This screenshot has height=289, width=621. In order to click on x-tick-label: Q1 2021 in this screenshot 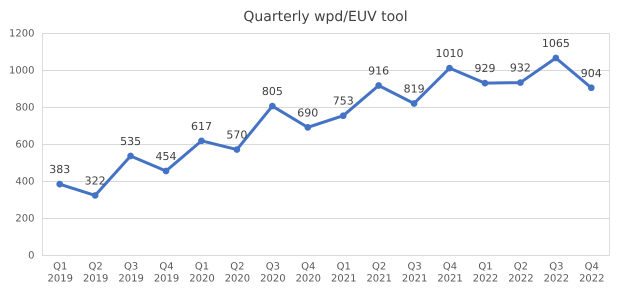, I will do `click(343, 273)`.